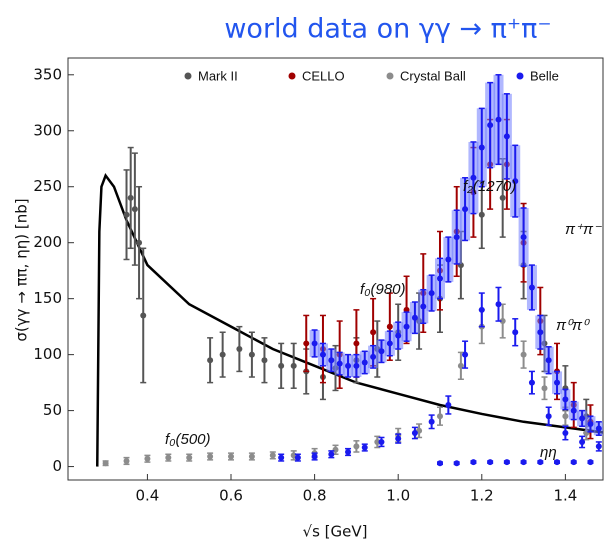  I want to click on x-tick-label: 1.4, so click(565, 496).